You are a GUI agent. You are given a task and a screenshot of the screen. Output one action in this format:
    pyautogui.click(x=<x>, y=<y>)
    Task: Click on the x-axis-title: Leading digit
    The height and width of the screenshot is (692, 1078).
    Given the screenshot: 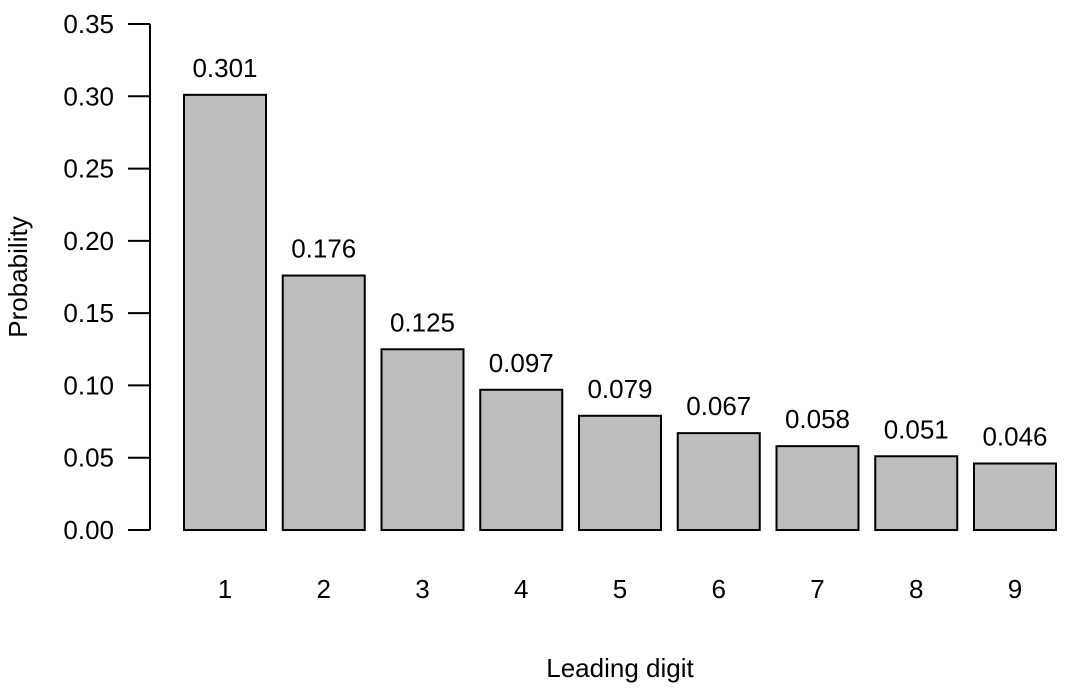 What is the action you would take?
    pyautogui.click(x=620, y=668)
    